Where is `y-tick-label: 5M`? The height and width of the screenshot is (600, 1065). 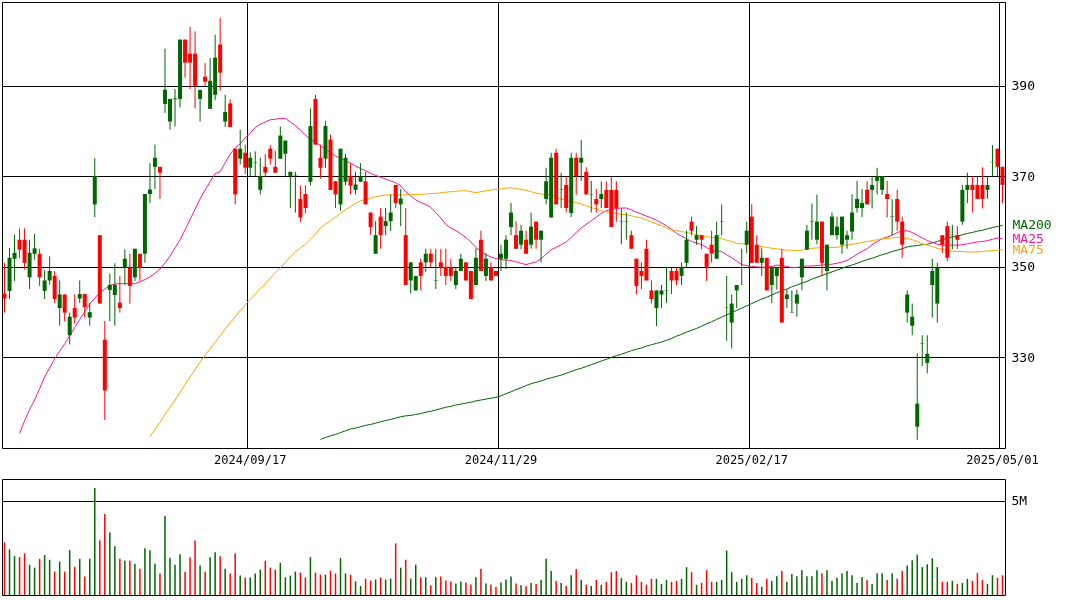 y-tick-label: 5M is located at coordinates (1019, 501).